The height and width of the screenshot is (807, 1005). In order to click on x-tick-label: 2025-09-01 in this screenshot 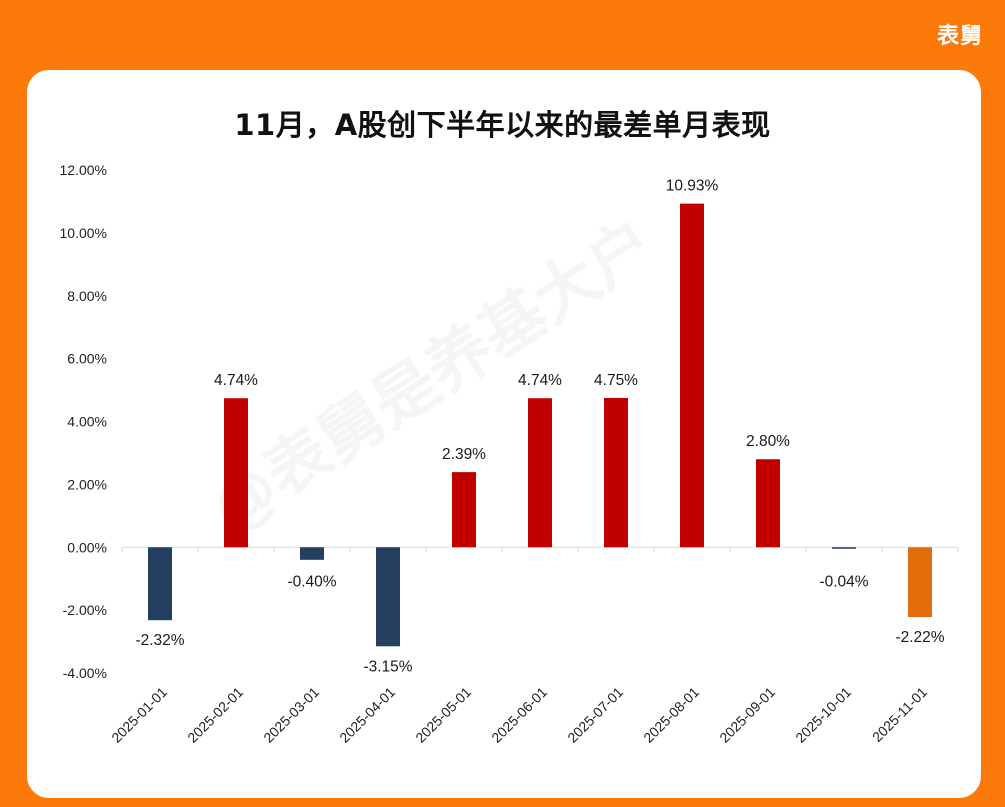, I will do `click(747, 715)`.